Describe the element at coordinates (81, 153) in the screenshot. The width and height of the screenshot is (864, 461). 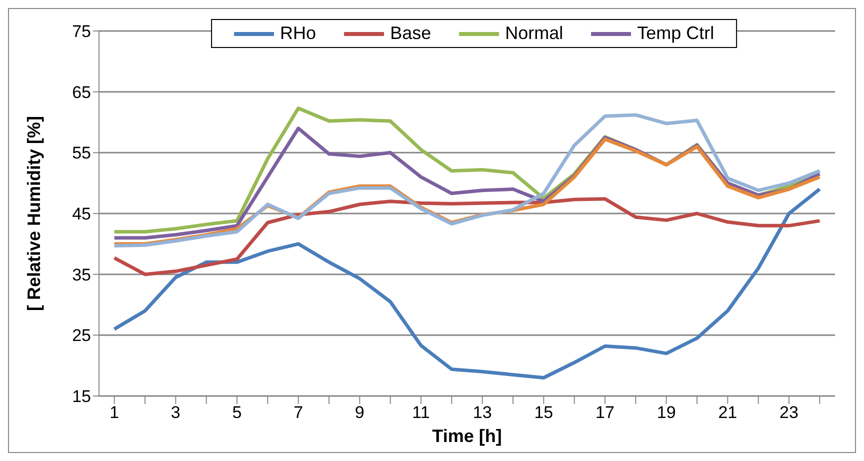
I see `y-tick-label: 55` at that location.